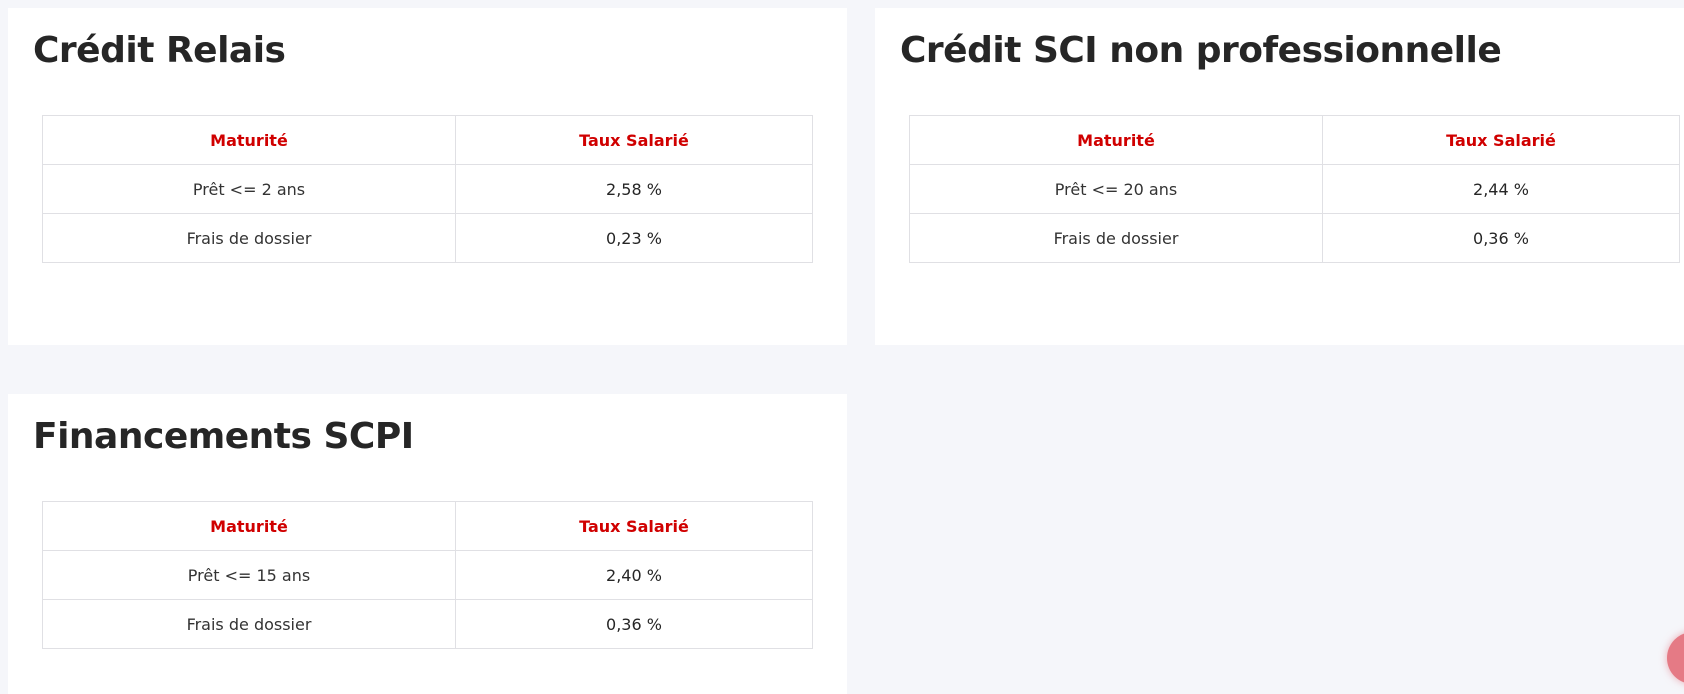 This screenshot has width=1684, height=694. Describe the element at coordinates (249, 189) in the screenshot. I see `maturity-cell: Prêt <= 2 ans` at that location.